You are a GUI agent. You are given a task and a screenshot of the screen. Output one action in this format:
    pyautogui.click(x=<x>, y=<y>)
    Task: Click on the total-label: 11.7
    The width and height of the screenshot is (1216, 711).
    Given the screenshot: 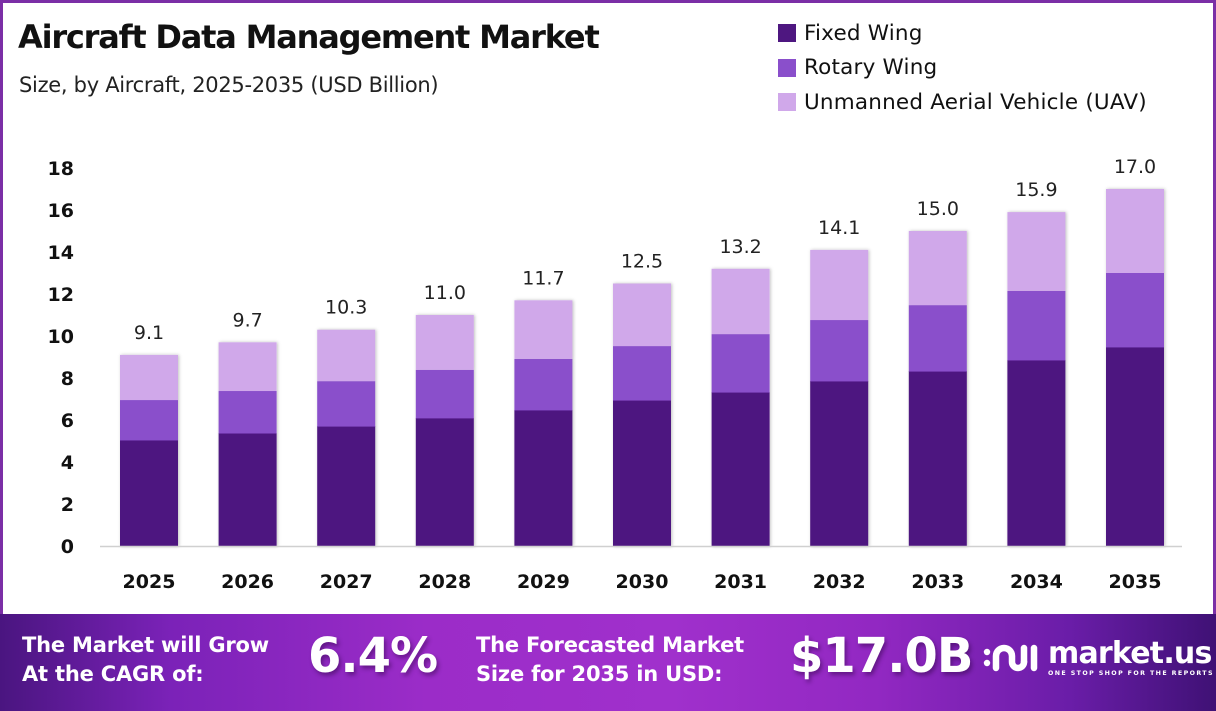 What is the action you would take?
    pyautogui.click(x=543, y=278)
    